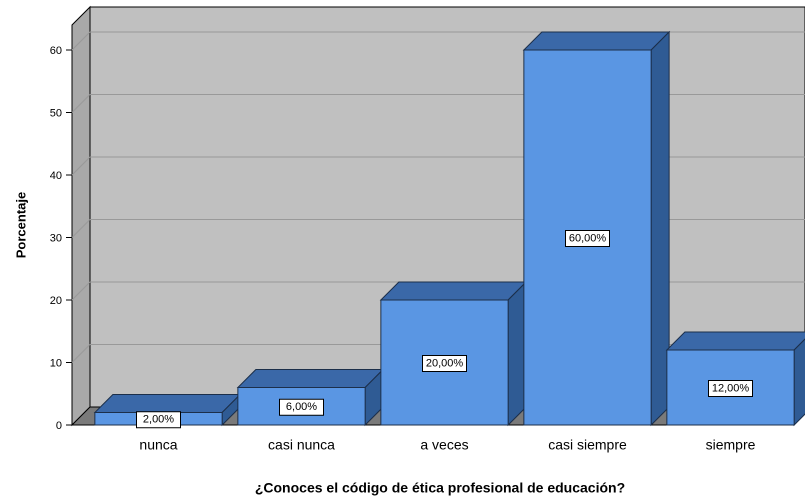 Image resolution: width=805 pixels, height=502 pixels. I want to click on y-tick-label: 30, so click(56, 238).